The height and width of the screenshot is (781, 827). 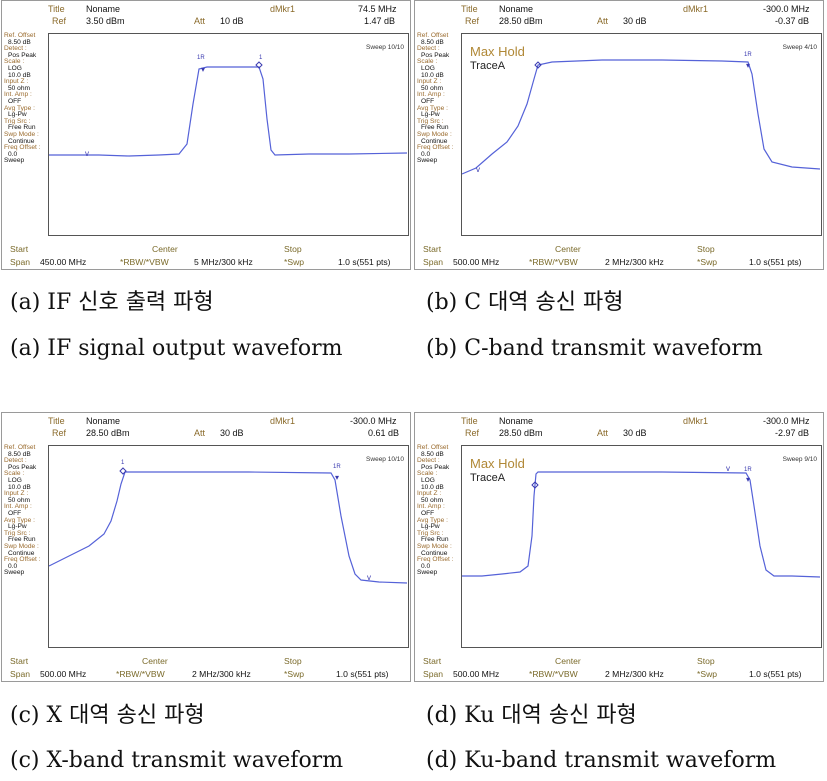 What do you see at coordinates (531, 715) in the screenshot?
I see `caption-d-korean: (d) Ku 대역 송신 파형` at bounding box center [531, 715].